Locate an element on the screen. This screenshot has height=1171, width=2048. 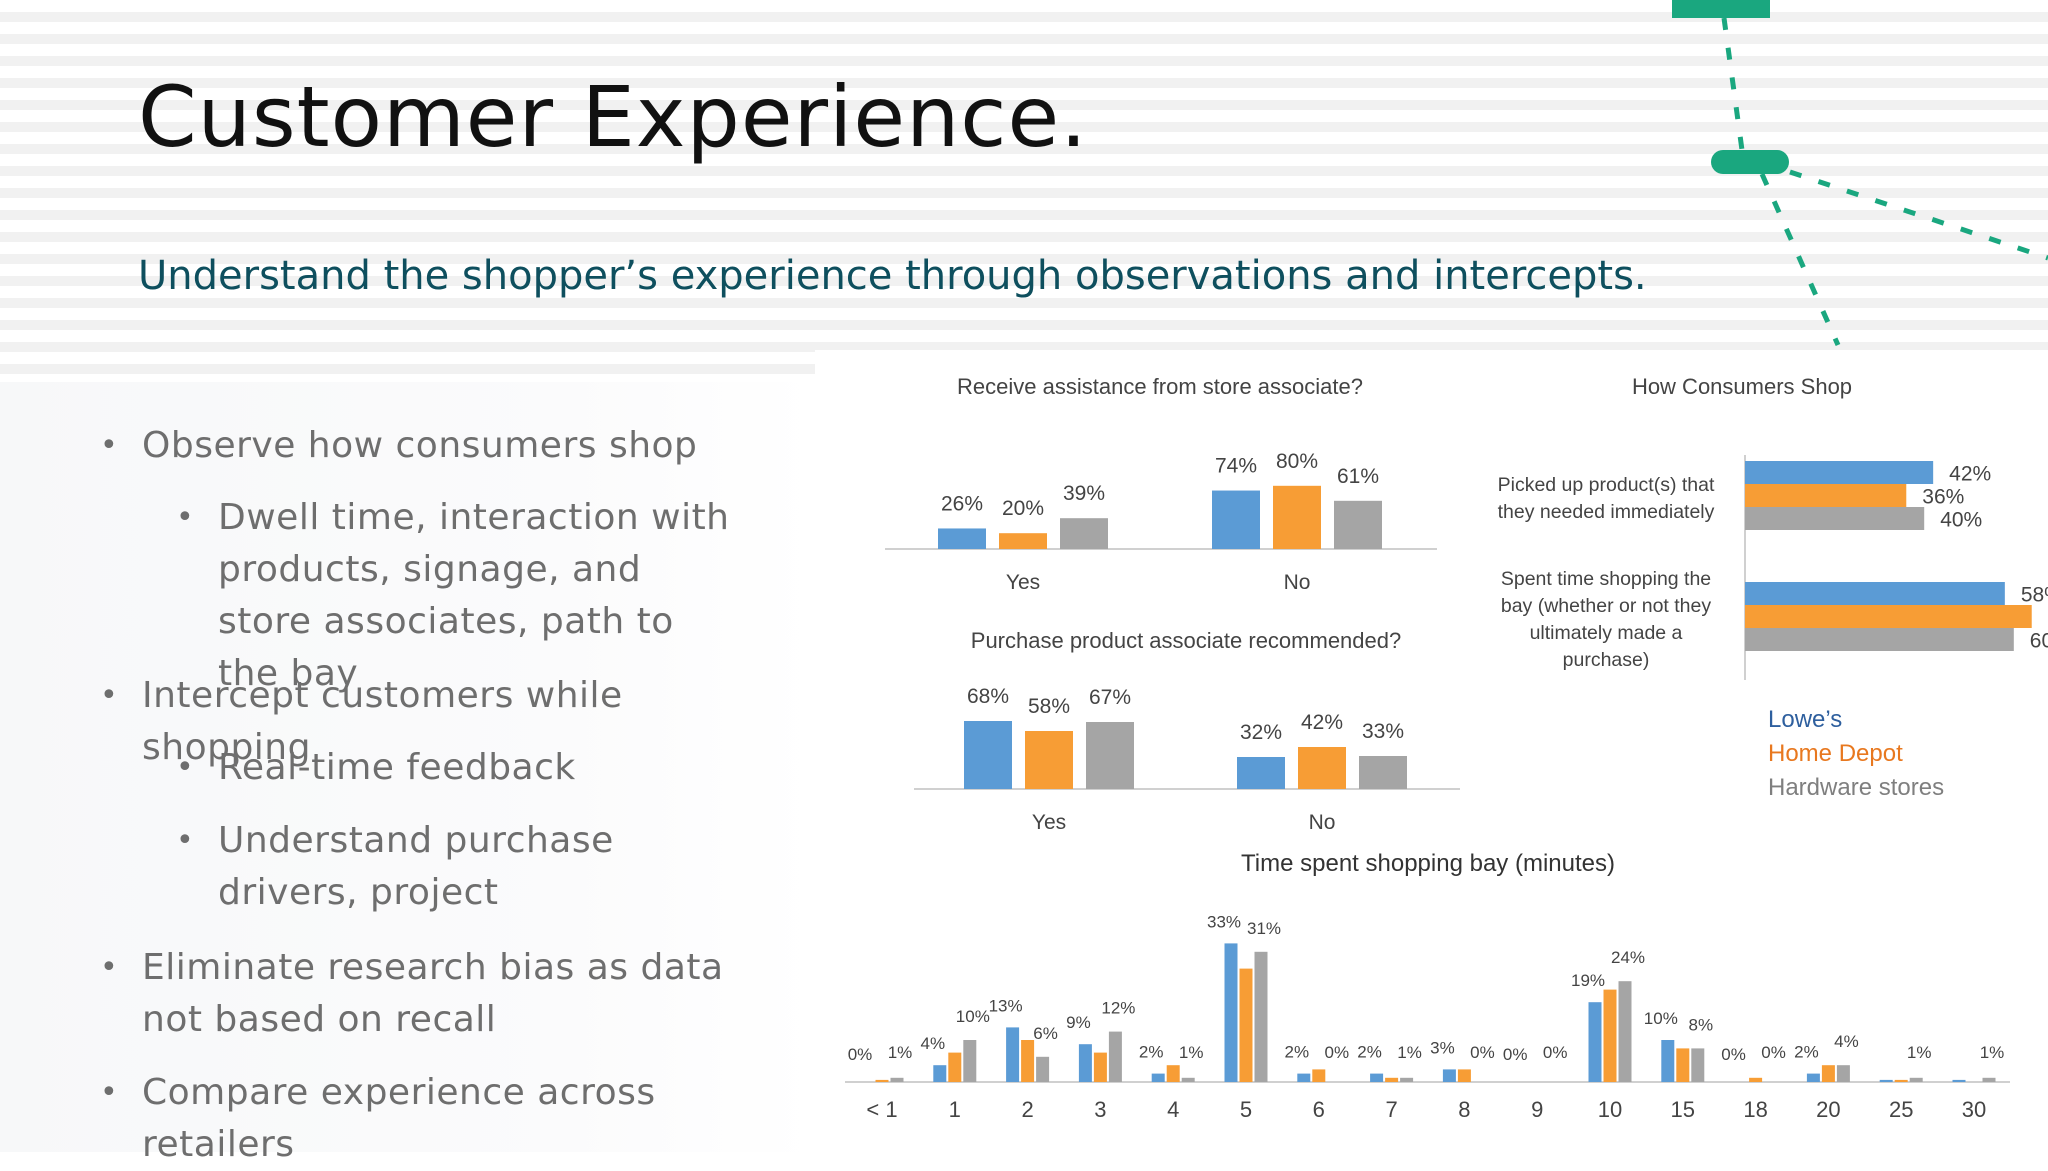
category-label: they needed immediately is located at coordinates (1606, 512).